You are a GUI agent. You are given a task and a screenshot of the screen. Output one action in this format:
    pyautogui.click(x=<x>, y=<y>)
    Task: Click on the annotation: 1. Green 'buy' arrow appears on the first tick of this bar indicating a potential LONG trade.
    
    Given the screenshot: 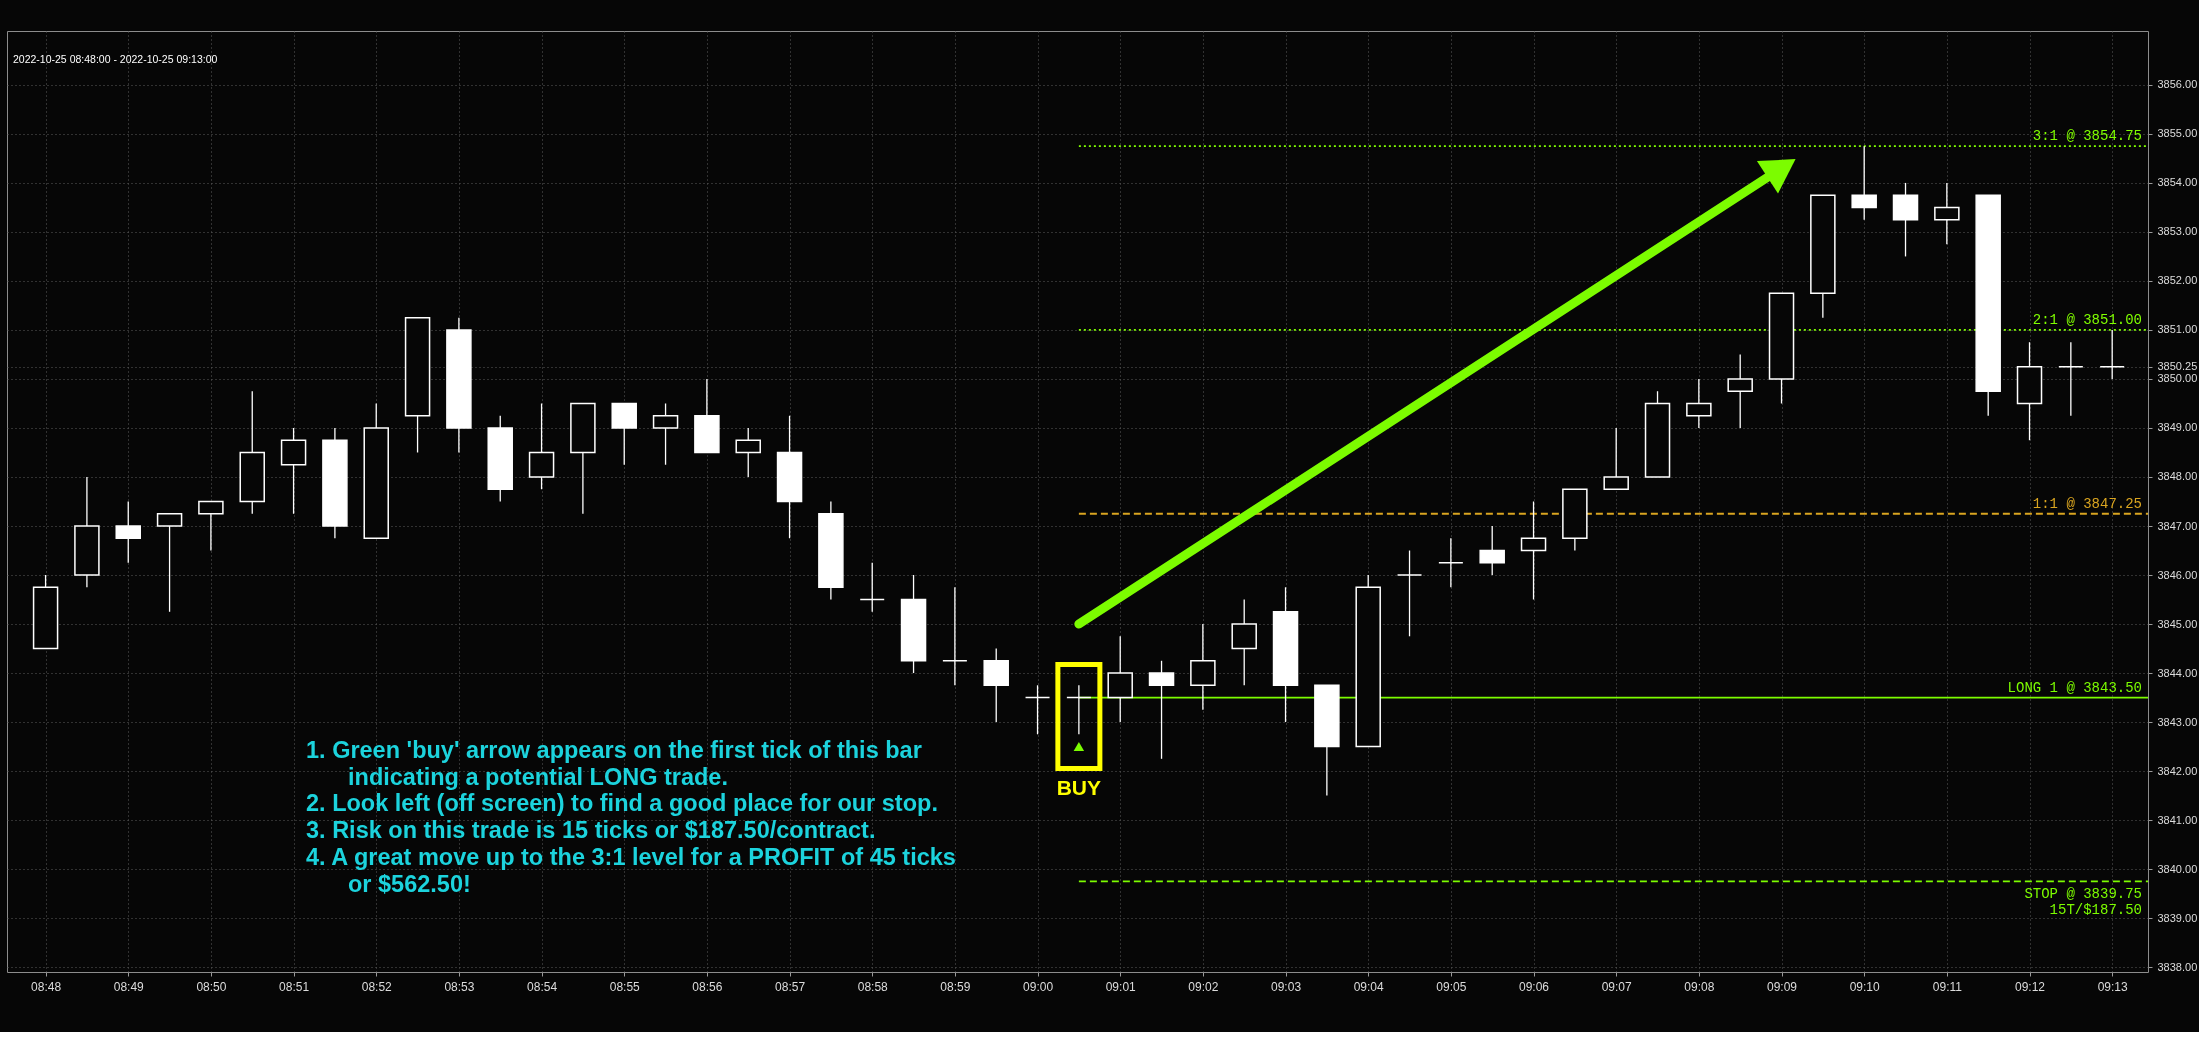 What is the action you would take?
    pyautogui.click(x=614, y=763)
    